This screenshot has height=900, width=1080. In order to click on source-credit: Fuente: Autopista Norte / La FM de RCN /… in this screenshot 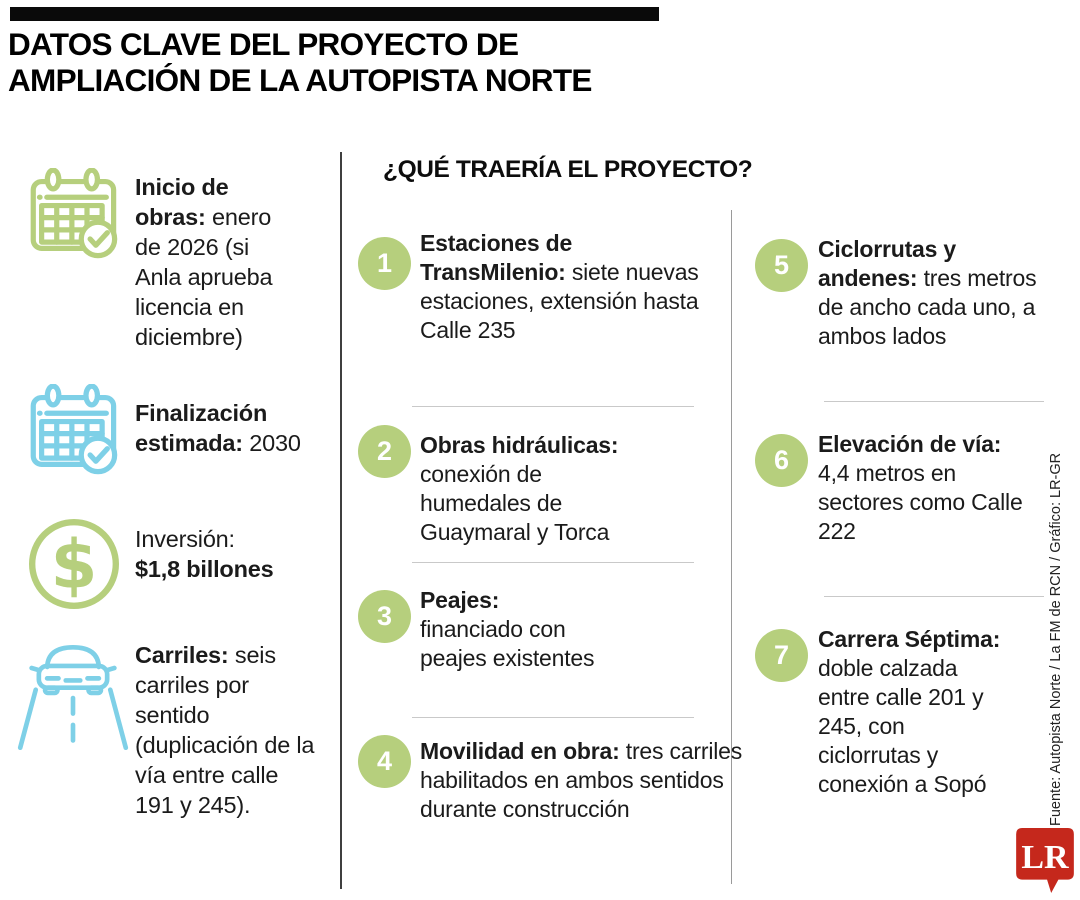, I will do `click(1056, 639)`.